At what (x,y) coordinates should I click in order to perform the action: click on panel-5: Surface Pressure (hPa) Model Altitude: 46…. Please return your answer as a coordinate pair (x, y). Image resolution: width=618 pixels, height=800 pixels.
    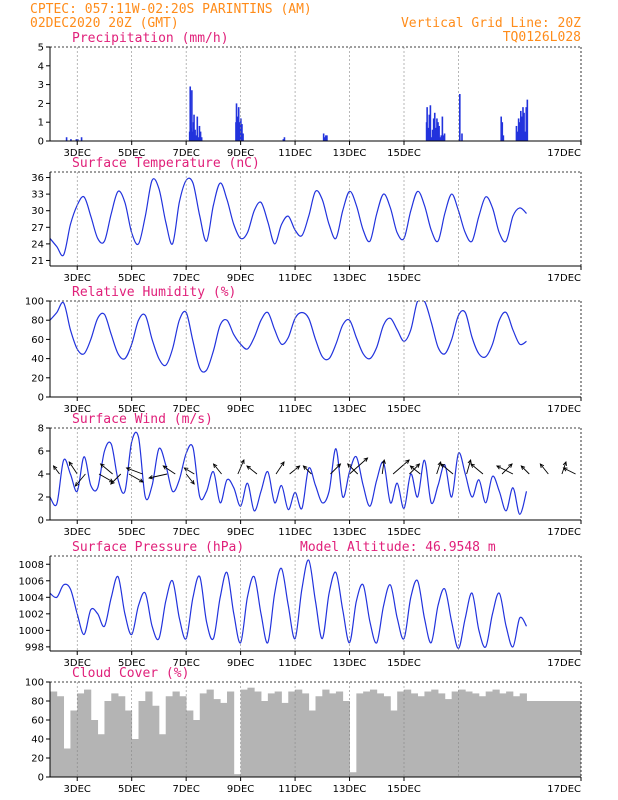
    Looking at the image, I should click on (300, 604).